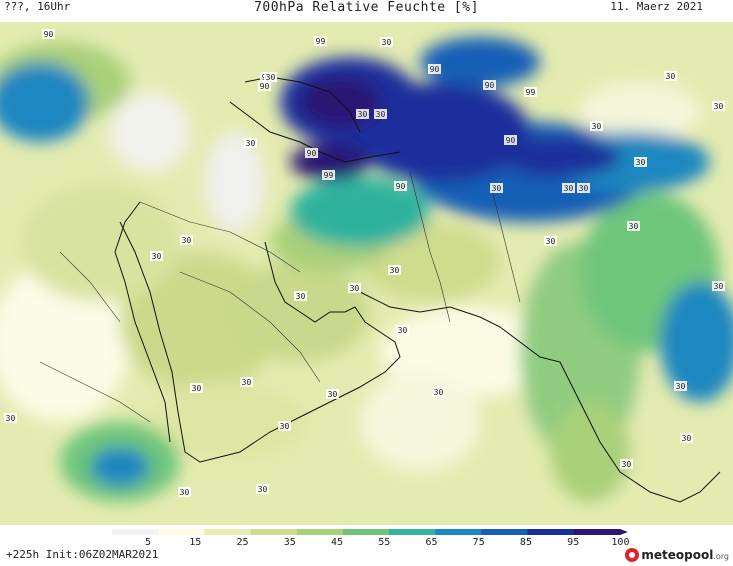 The image size is (733, 566). What do you see at coordinates (384, 542) in the screenshot?
I see `color-scale-tick: 55` at bounding box center [384, 542].